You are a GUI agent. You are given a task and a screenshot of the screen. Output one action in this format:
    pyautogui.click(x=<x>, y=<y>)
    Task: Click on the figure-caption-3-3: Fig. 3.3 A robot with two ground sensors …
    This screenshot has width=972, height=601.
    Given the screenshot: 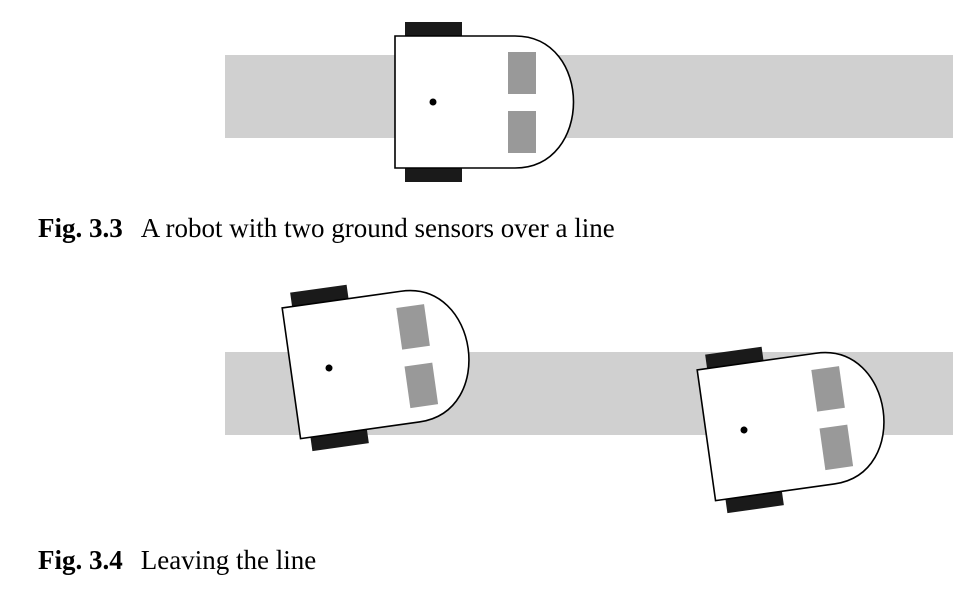 What is the action you would take?
    pyautogui.click(x=326, y=228)
    